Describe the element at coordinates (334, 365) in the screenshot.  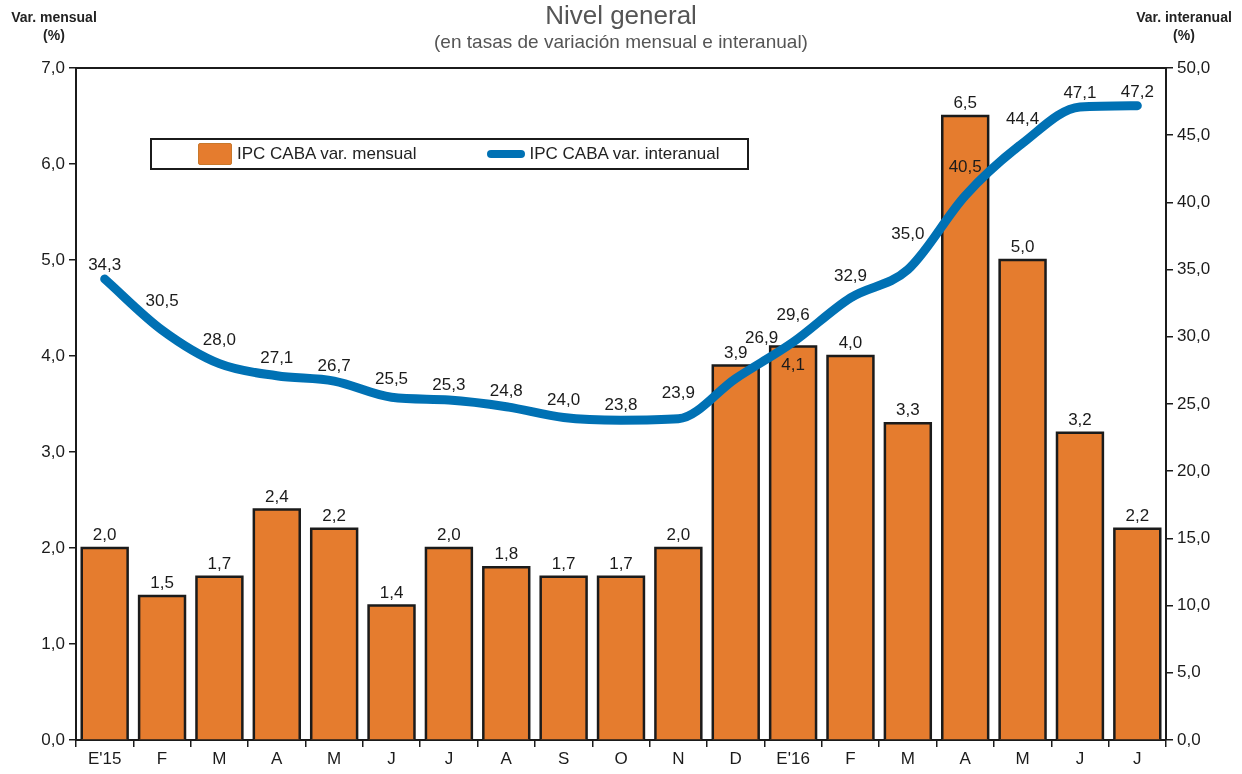
I see `data-label: 26,7` at that location.